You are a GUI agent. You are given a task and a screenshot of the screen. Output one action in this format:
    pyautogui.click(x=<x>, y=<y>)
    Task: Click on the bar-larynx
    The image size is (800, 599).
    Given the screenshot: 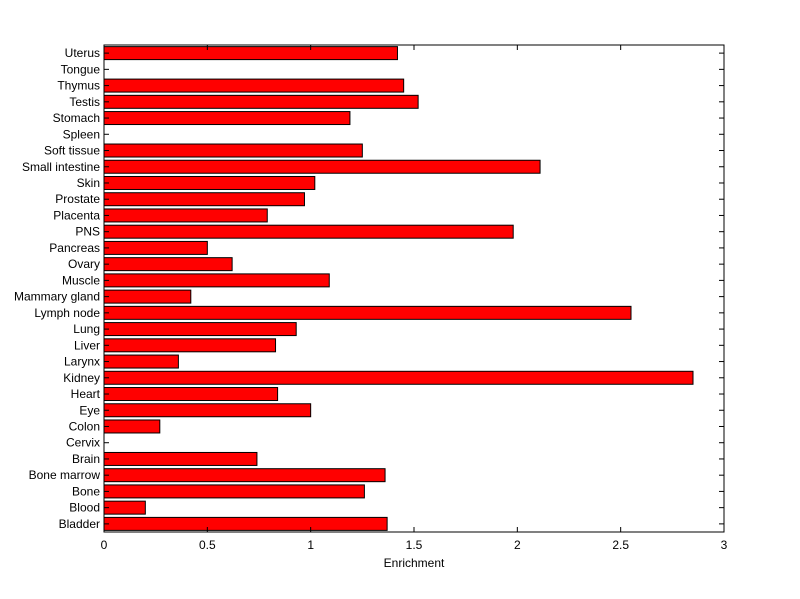 What is the action you would take?
    pyautogui.click(x=141, y=361)
    